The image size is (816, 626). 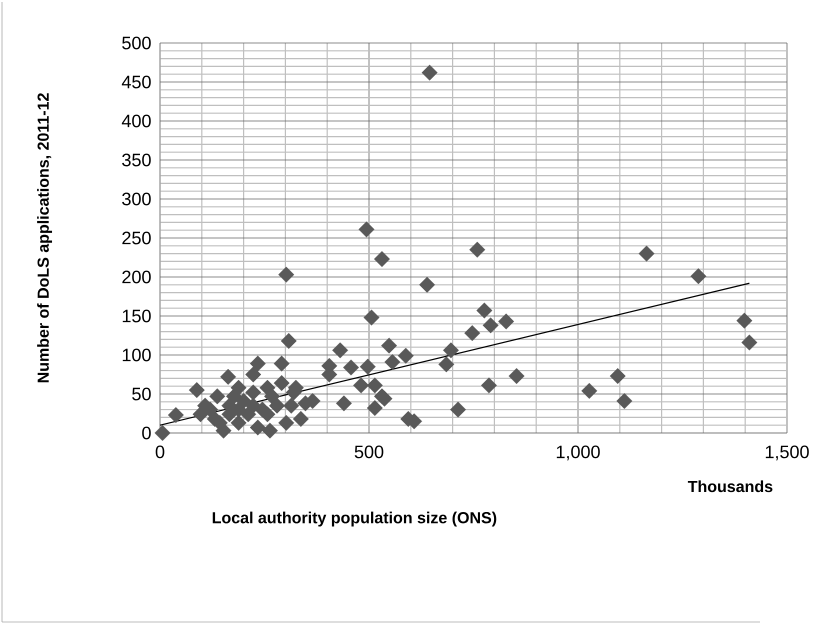 What do you see at coordinates (136, 277) in the screenshot?
I see `y-tick-label: 200` at bounding box center [136, 277].